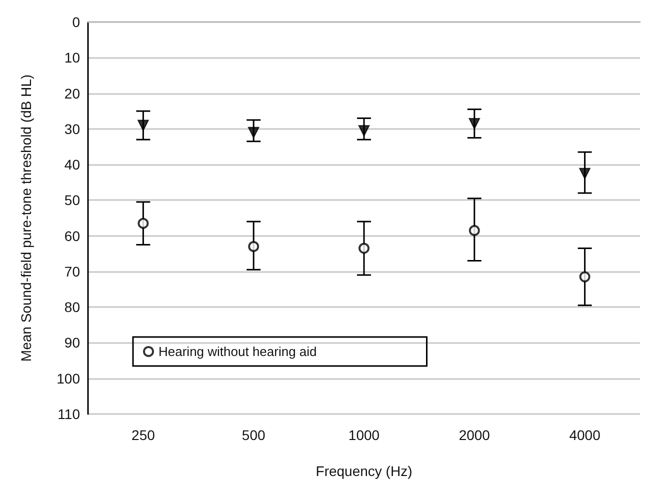 This screenshot has height=495, width=669. What do you see at coordinates (72, 200) in the screenshot?
I see `y-tick-label: 50` at bounding box center [72, 200].